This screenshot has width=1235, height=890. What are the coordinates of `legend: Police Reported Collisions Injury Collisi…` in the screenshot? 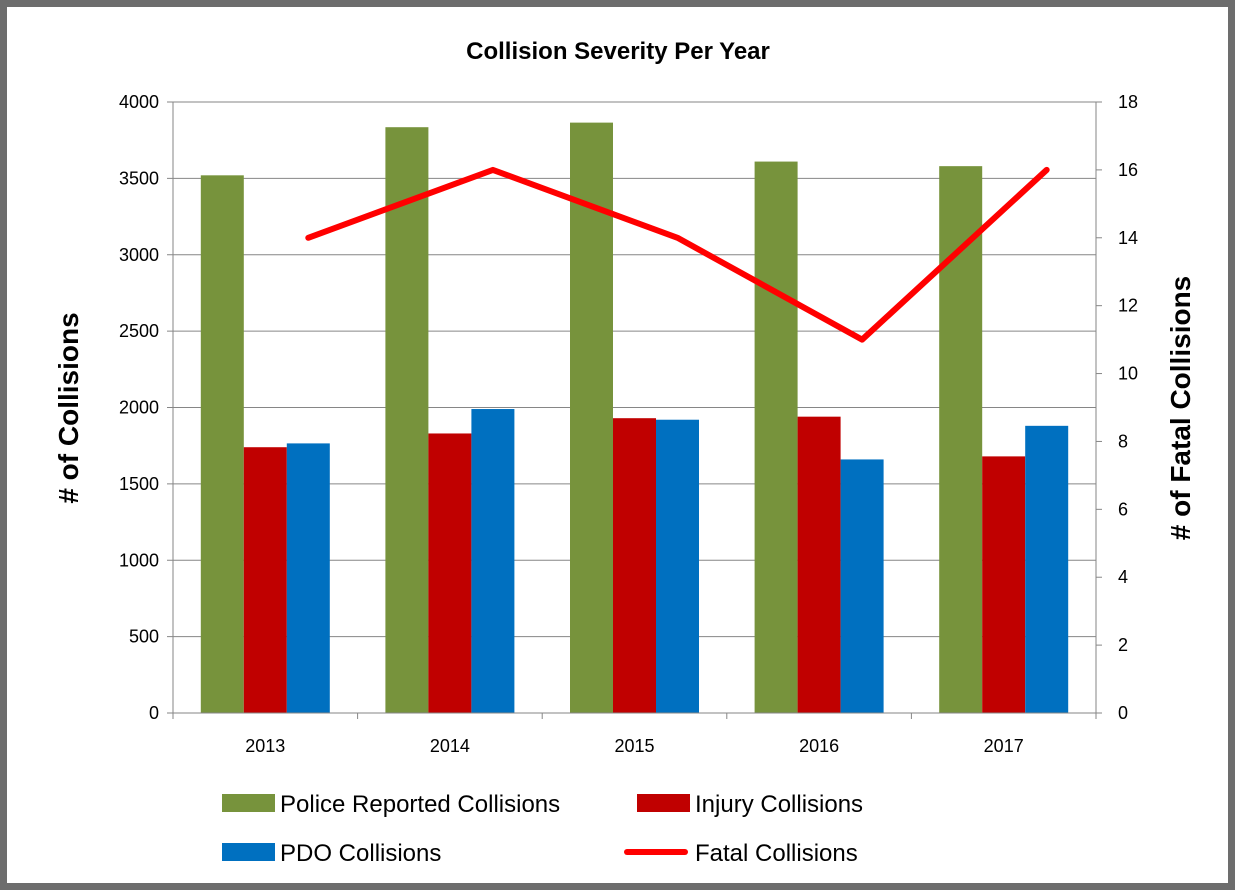 It's located at (542, 829).